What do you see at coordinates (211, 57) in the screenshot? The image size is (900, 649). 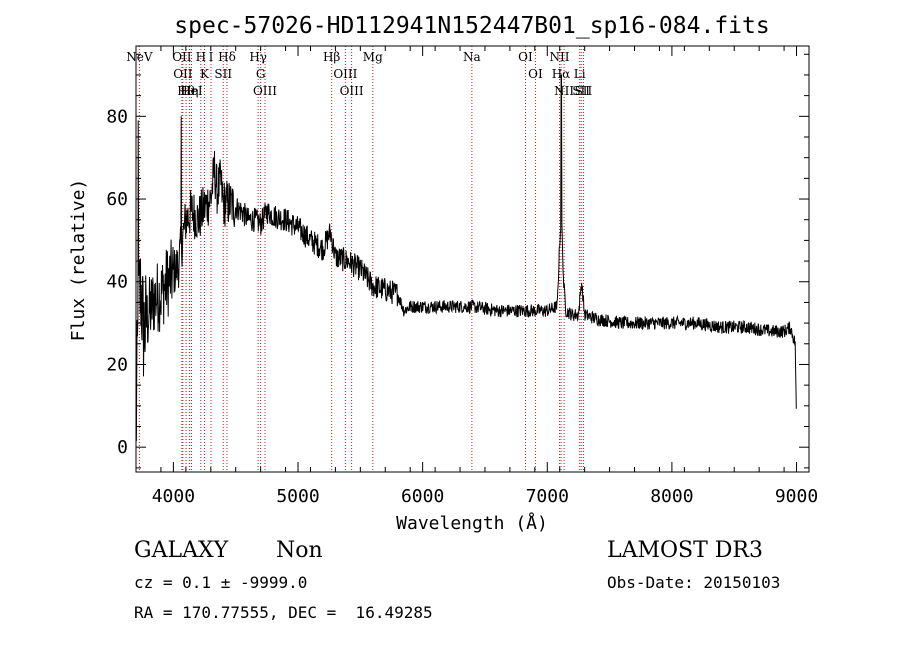 I see `emission-line-label: I` at bounding box center [211, 57].